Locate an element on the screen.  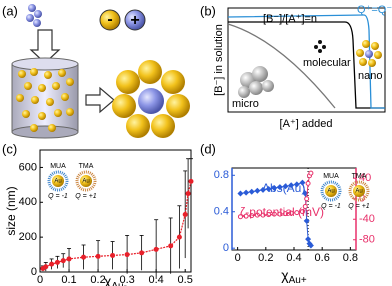
panel-label: (c) is located at coordinates (9, 148).